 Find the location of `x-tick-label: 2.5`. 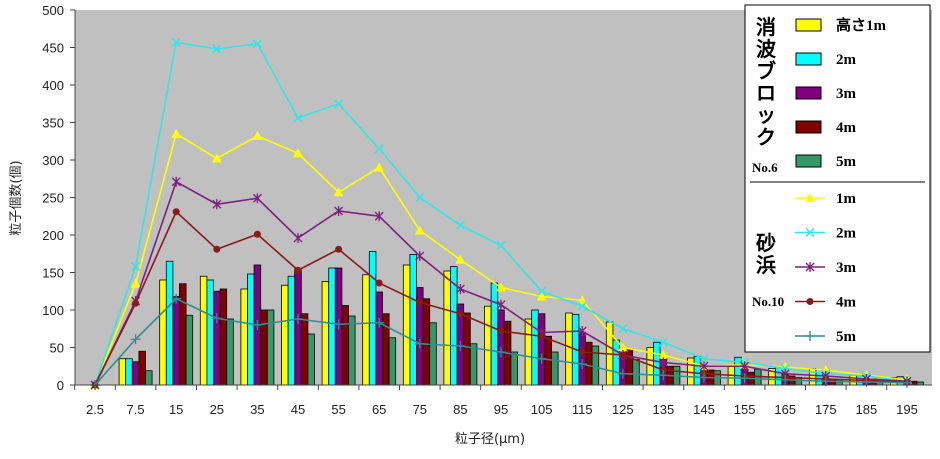

x-tick-label: 2.5 is located at coordinates (95, 409).